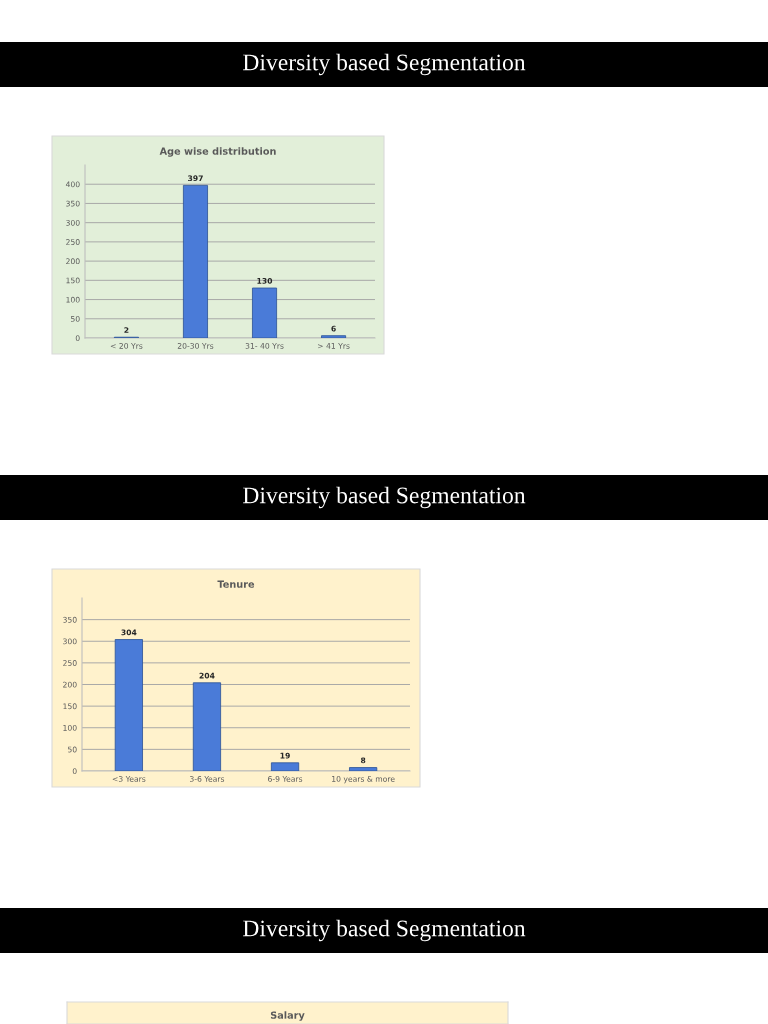  What do you see at coordinates (217, 152) in the screenshot?
I see `chart-subtitle: Age wise distribution` at bounding box center [217, 152].